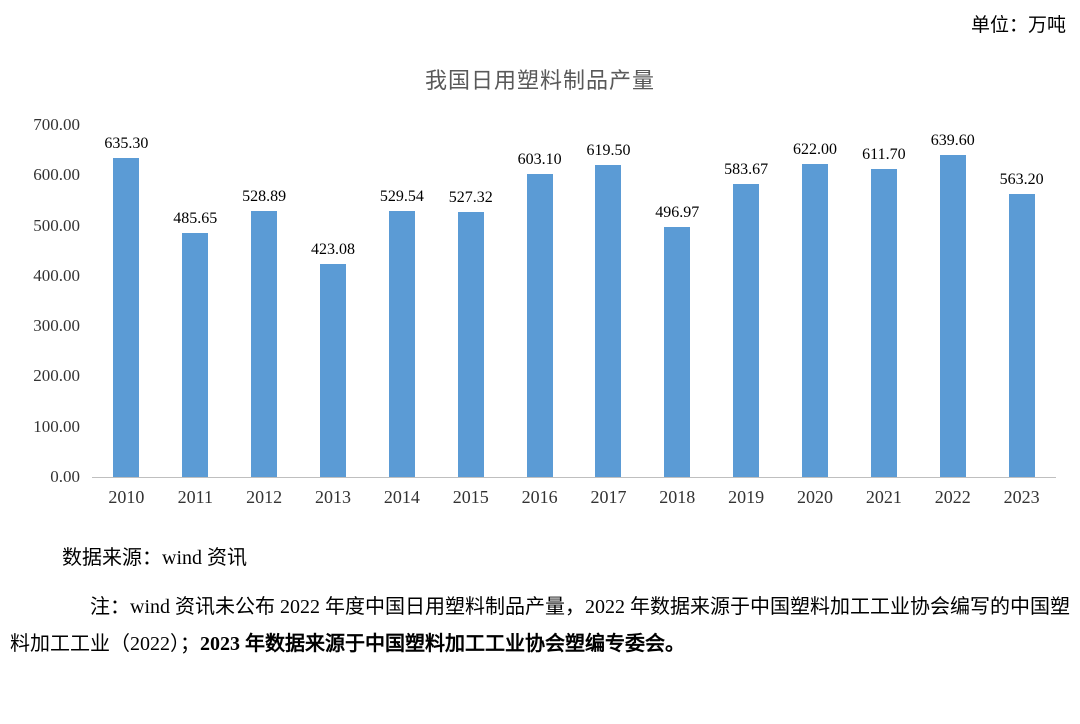 This screenshot has width=1080, height=724. I want to click on bar-column: 611.70, so click(883, 301).